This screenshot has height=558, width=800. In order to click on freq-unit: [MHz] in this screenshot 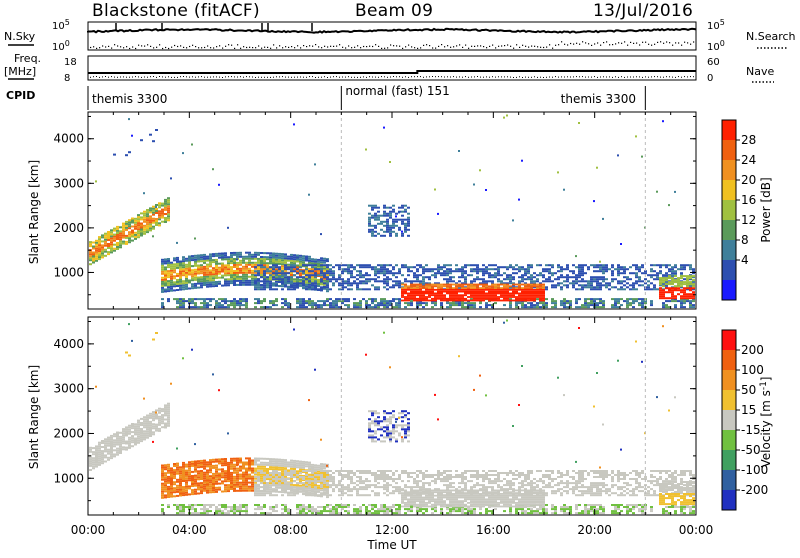, I will do `click(20, 71)`.